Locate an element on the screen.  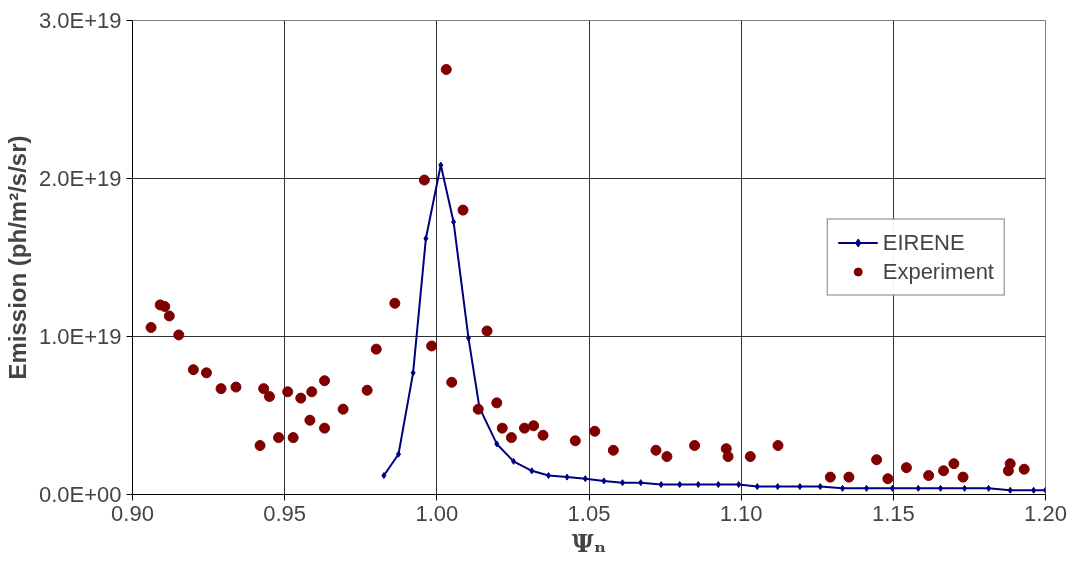
x-tick-label: 1.05 is located at coordinates (589, 513).